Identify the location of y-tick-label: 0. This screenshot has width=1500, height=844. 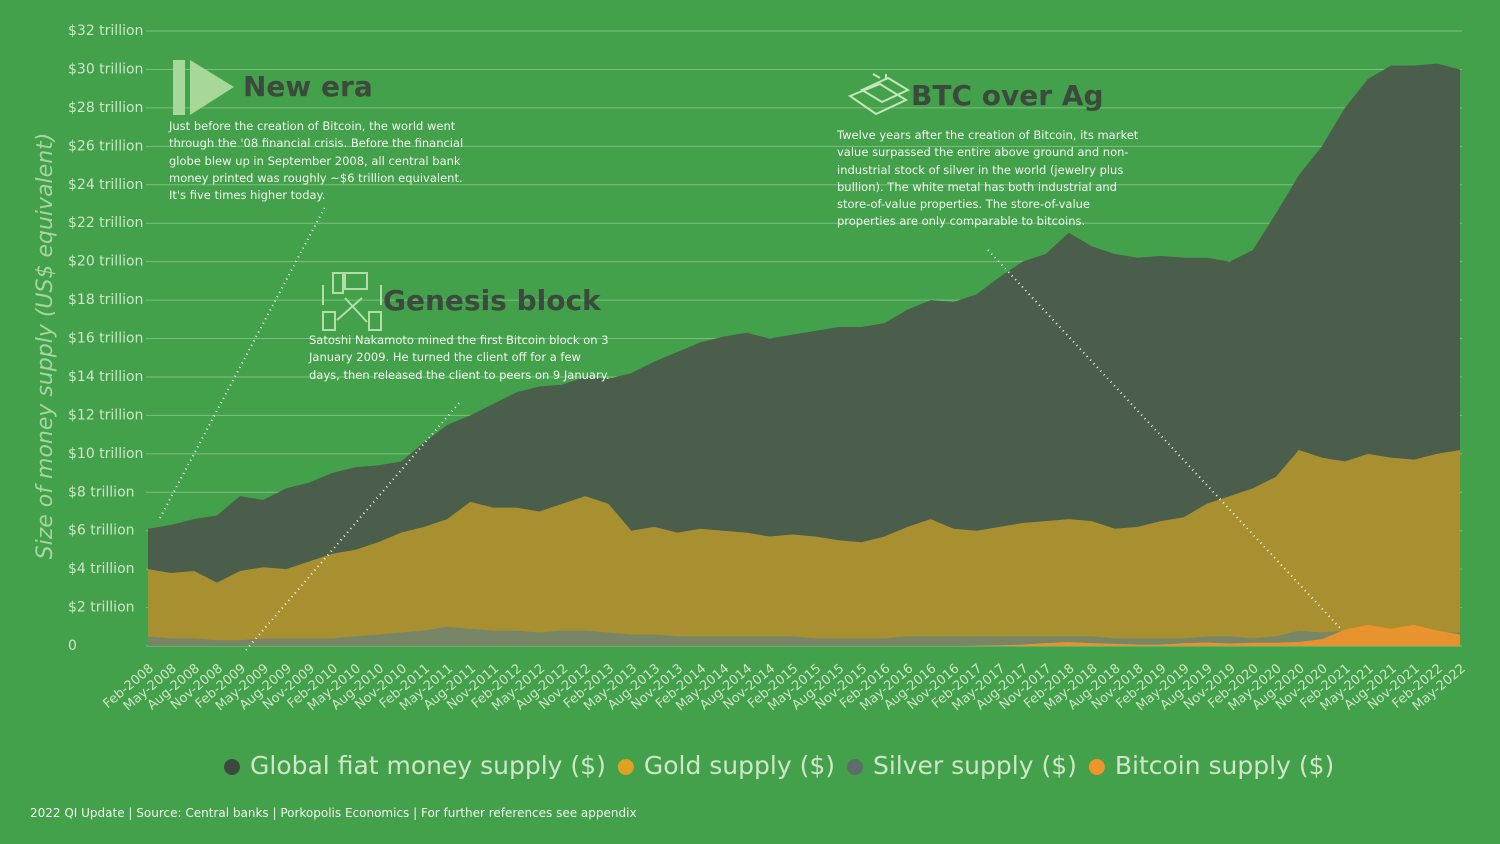
(72, 646).